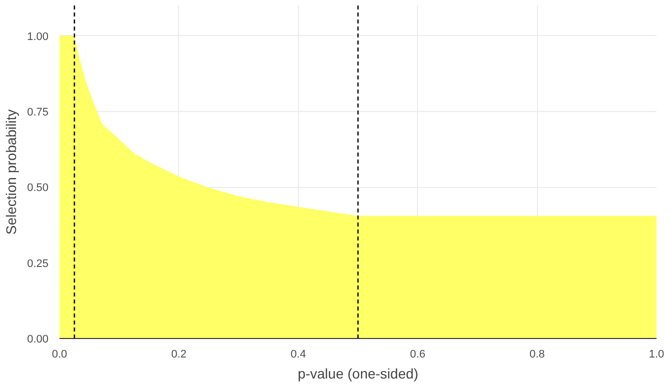  Describe the element at coordinates (38, 188) in the screenshot. I see `y-tick-label: 0.50` at that location.